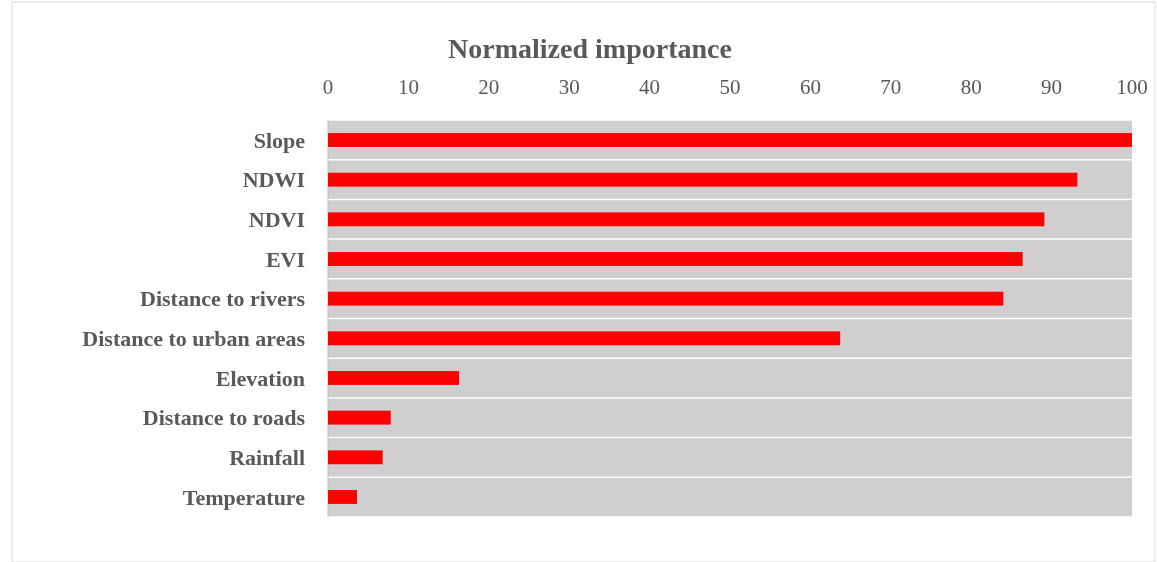 This screenshot has width=1157, height=562. Describe the element at coordinates (489, 87) in the screenshot. I see `x-tick-label: 20` at that location.